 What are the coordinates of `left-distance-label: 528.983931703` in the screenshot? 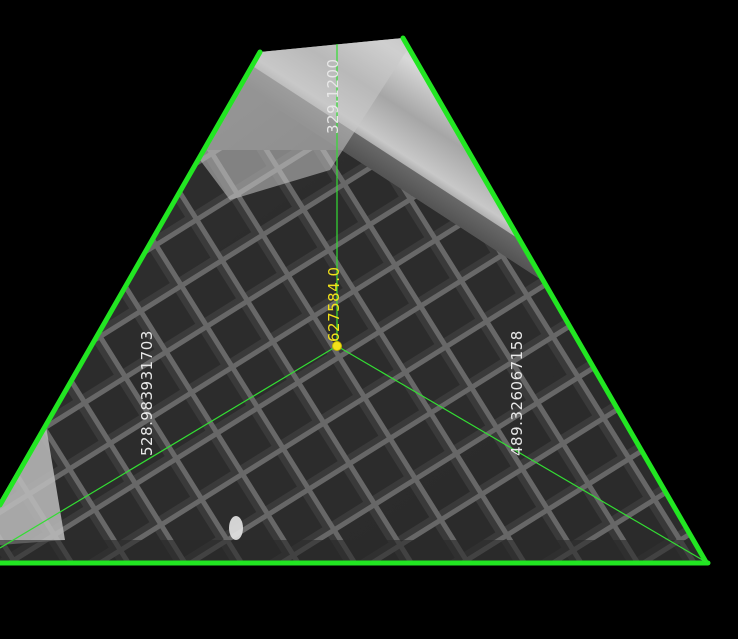 It's located at (147, 393).